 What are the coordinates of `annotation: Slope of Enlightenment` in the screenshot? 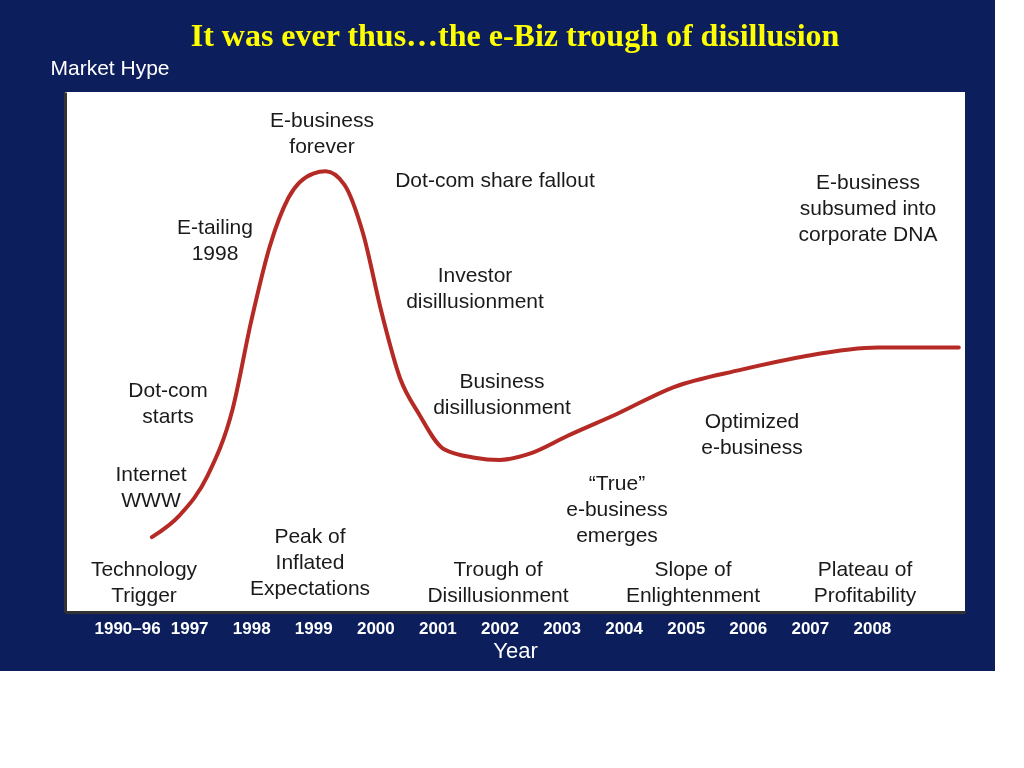 It's located at (693, 581).